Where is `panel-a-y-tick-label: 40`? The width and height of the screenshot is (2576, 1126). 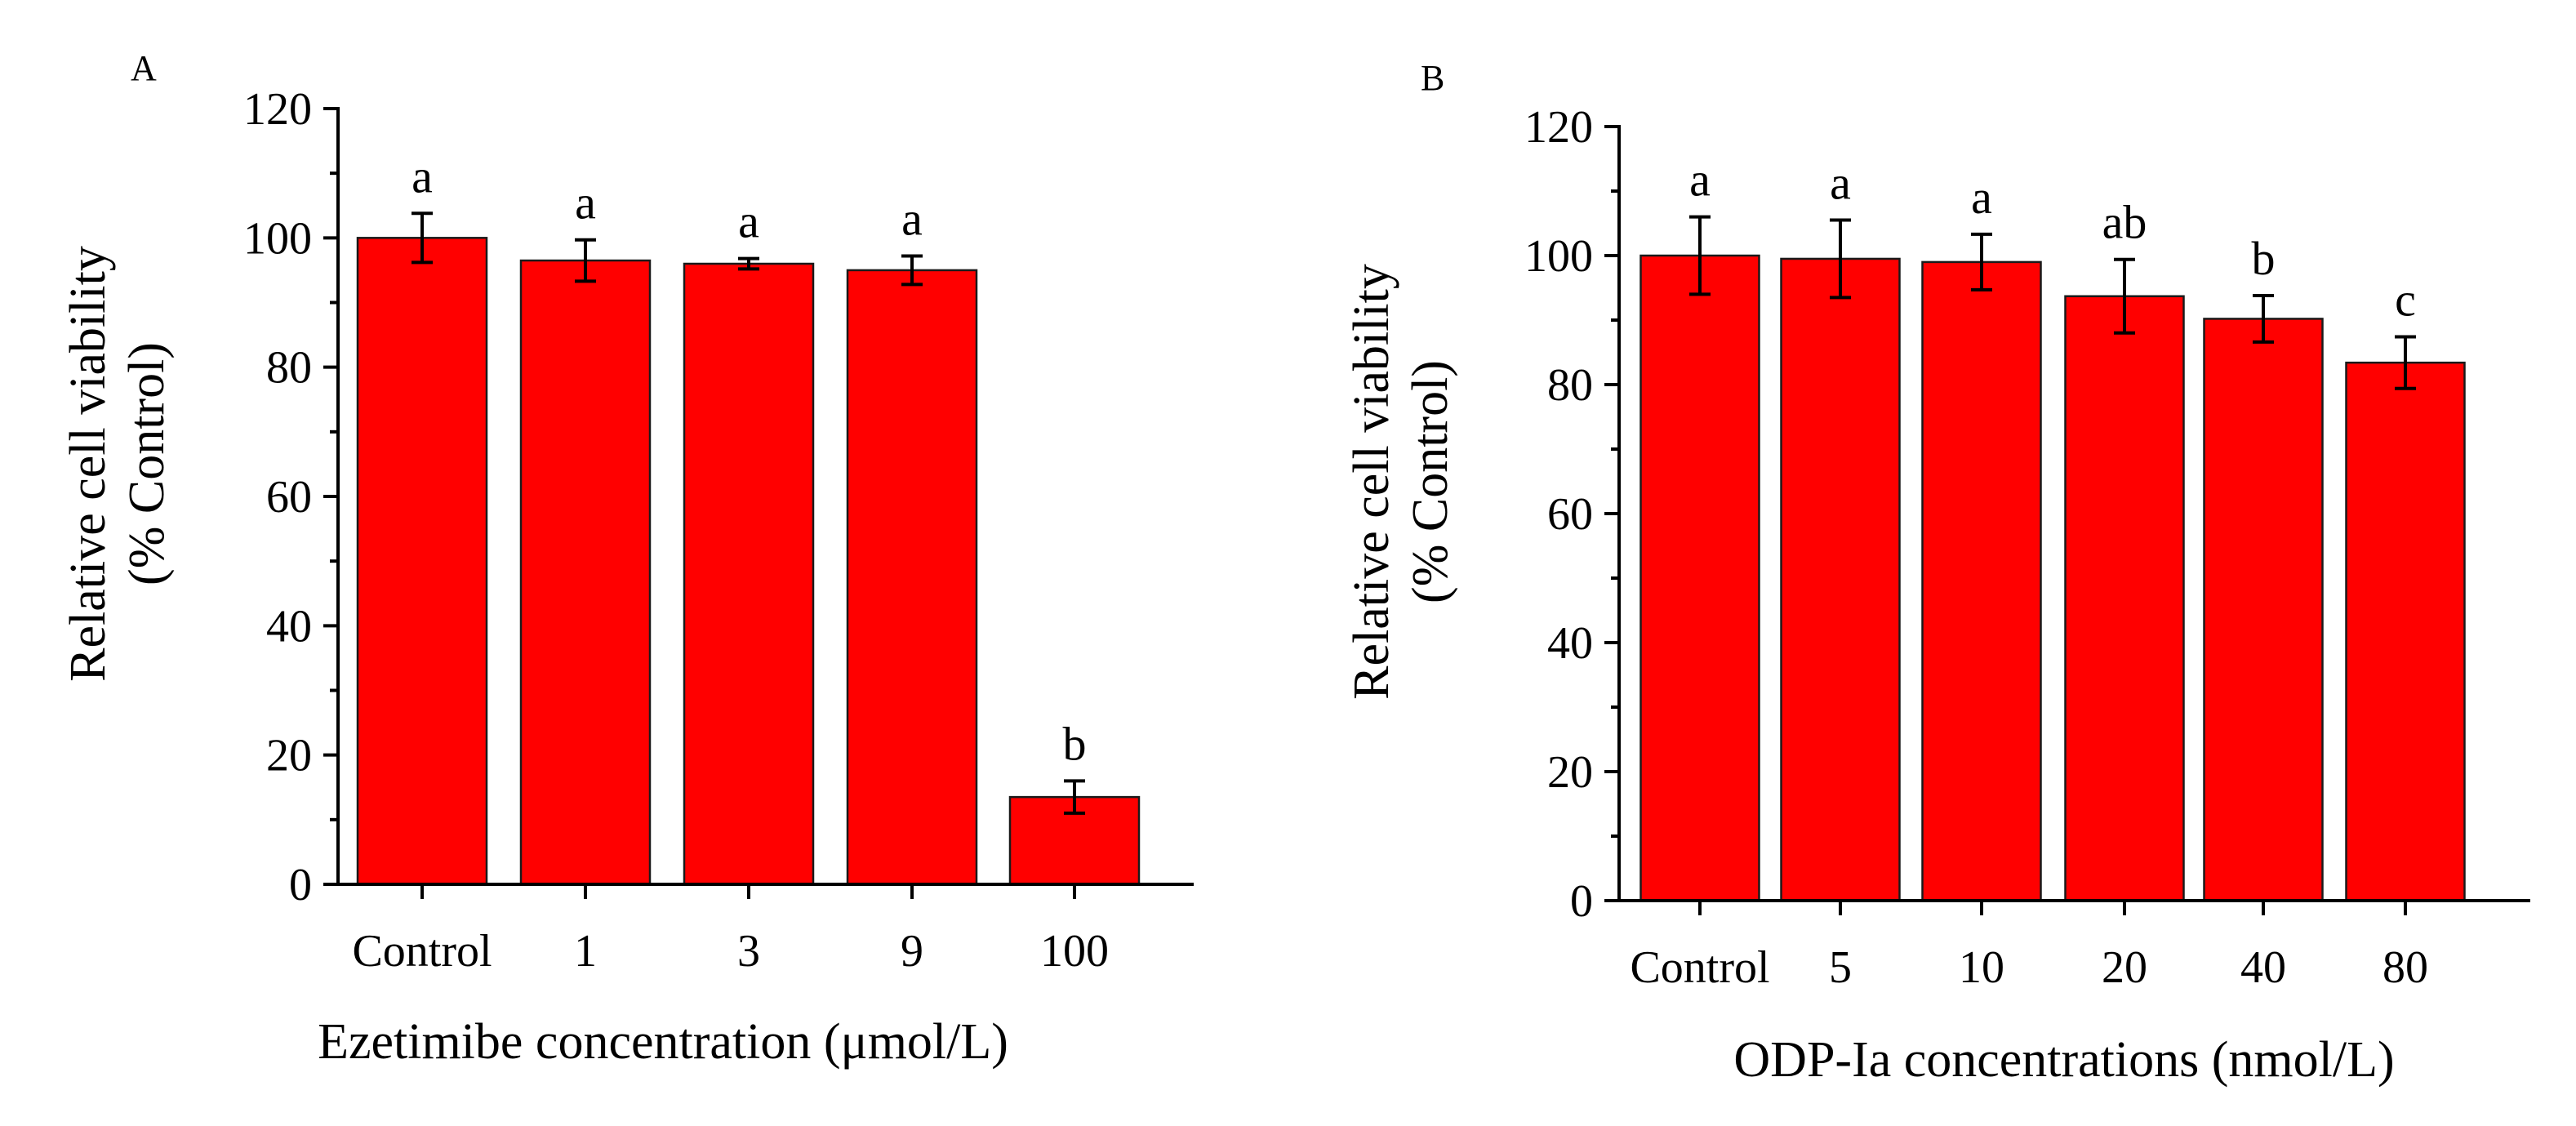 panel-a-y-tick-label: 40 is located at coordinates (289, 627).